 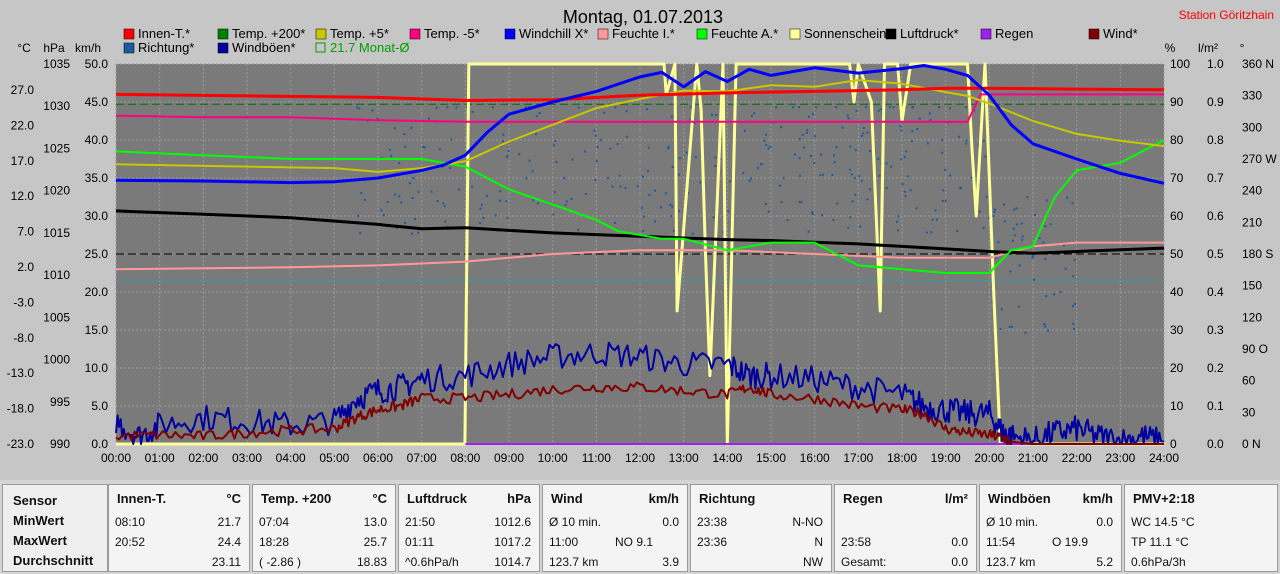 What do you see at coordinates (178, 544) in the screenshot?
I see `stats-row: 20:52 24.4` at bounding box center [178, 544].